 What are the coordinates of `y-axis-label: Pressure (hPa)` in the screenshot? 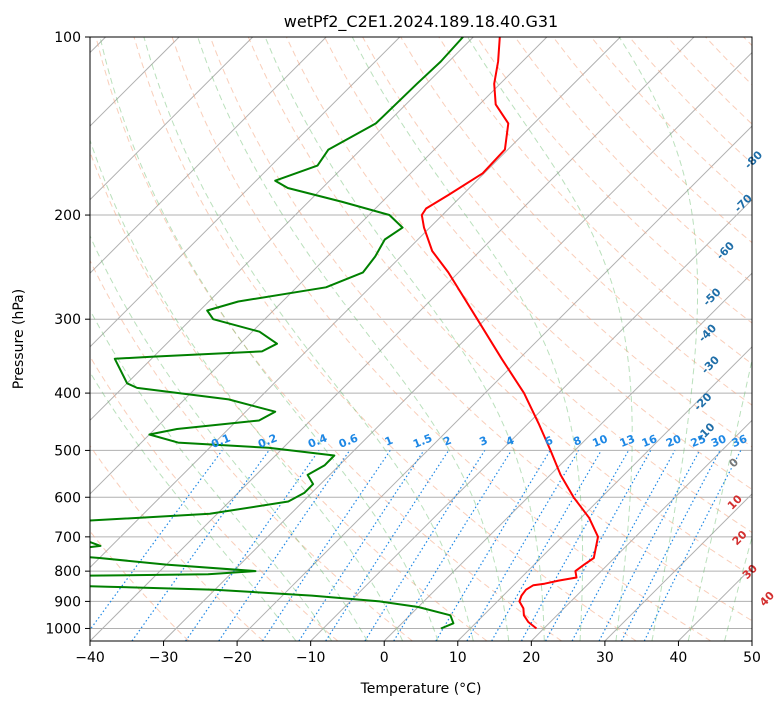 It's located at (19, 339).